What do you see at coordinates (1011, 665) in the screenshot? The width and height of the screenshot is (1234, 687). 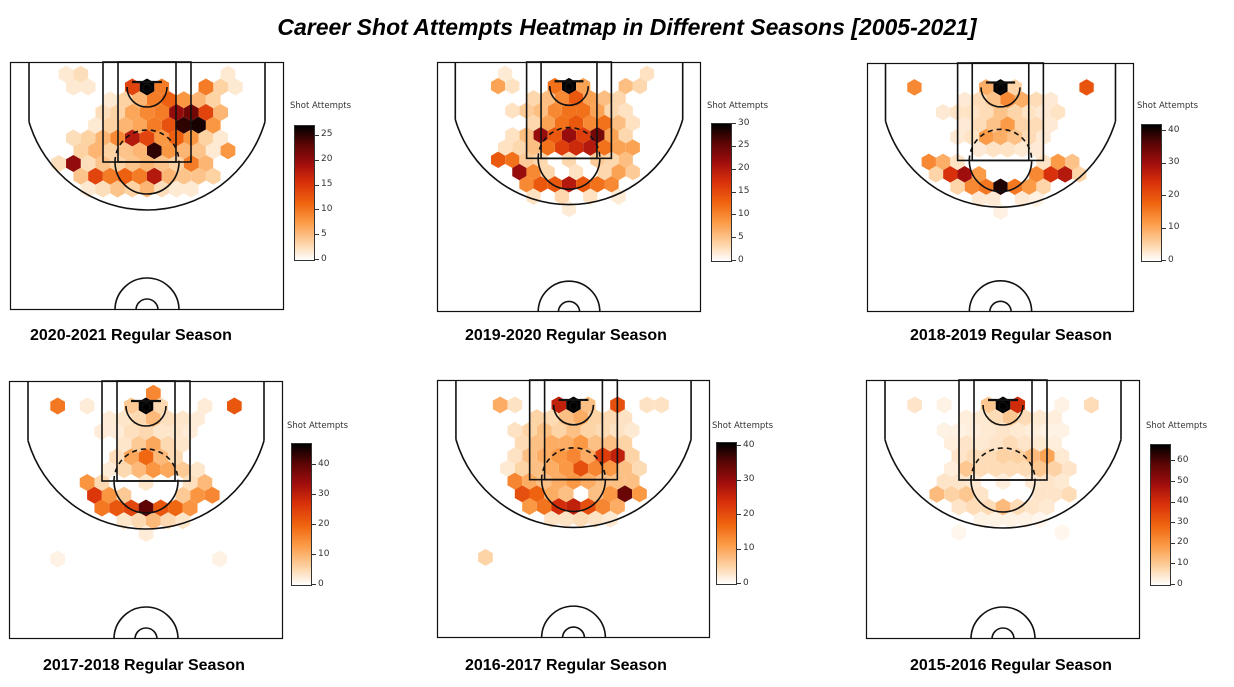 I see `season-label: 2015-2016 Regular Season` at bounding box center [1011, 665].